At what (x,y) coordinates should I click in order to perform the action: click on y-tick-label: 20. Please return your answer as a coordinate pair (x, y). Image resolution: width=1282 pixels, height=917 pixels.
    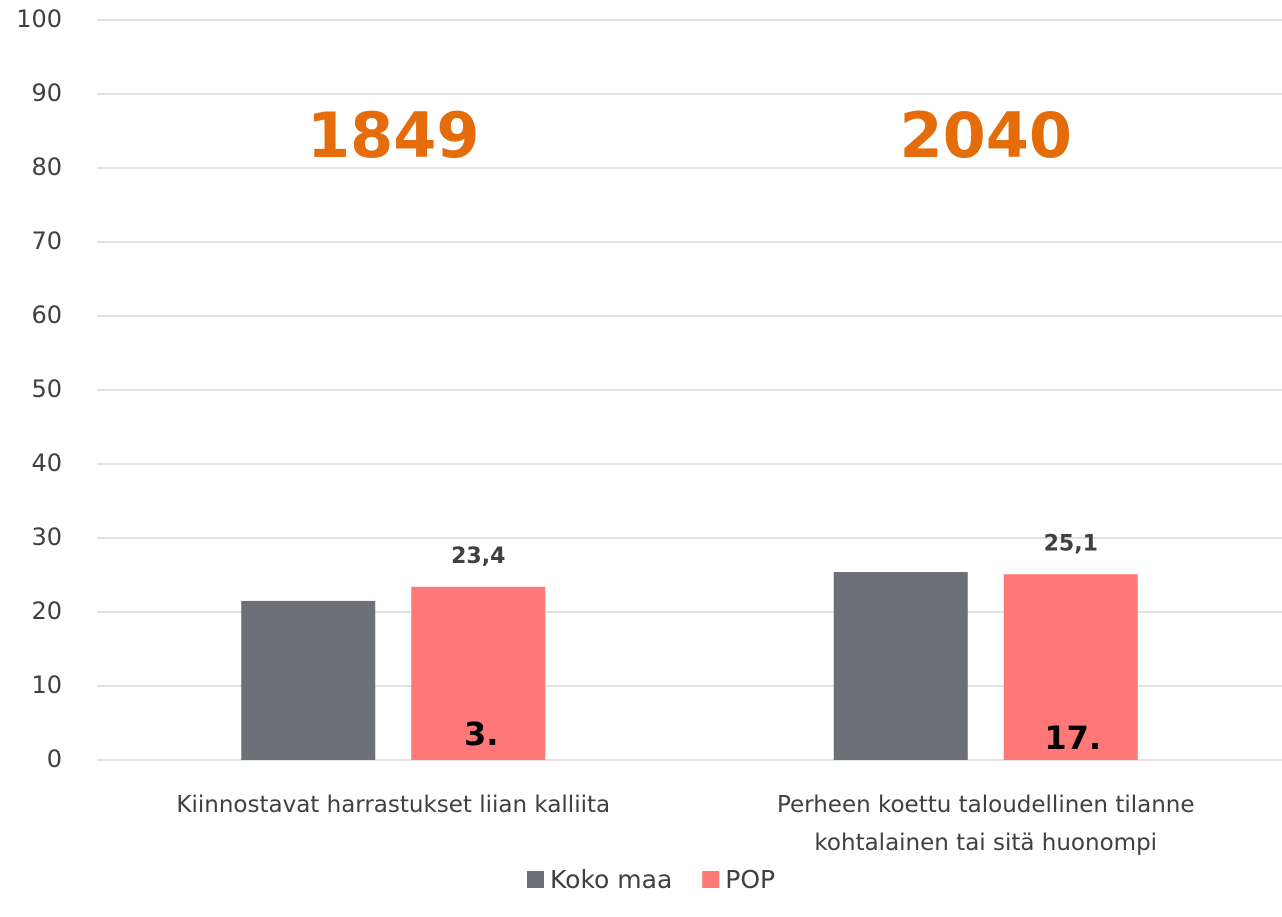
    Looking at the image, I should click on (46, 611).